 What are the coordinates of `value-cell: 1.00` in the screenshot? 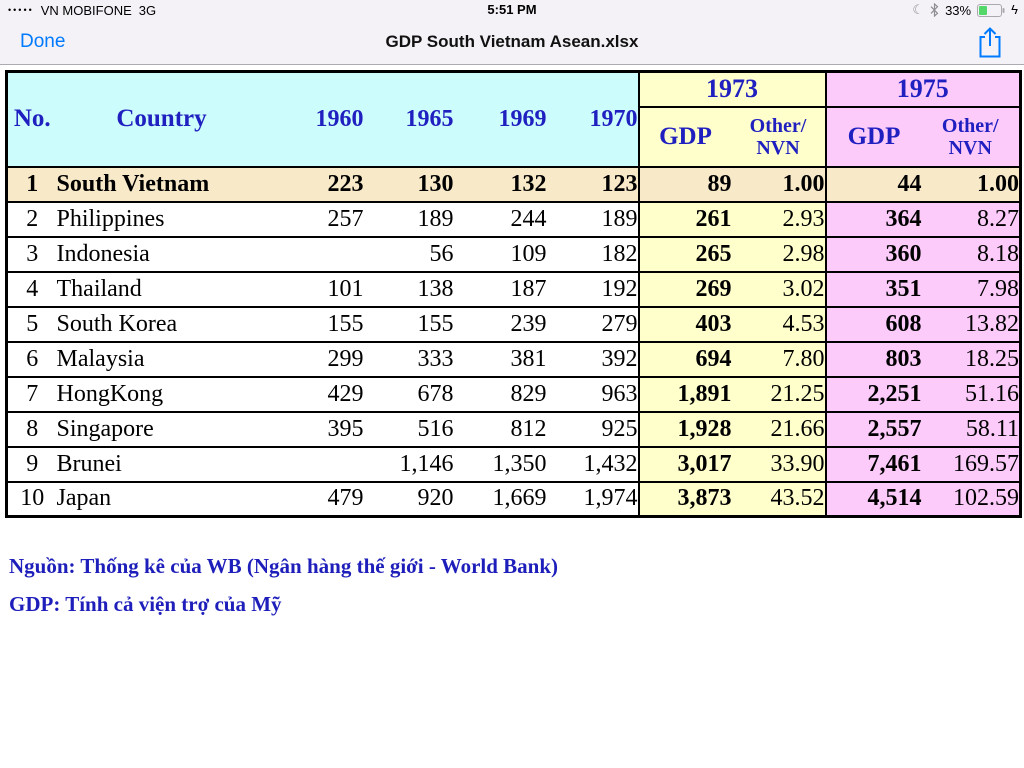 It's located at (971, 183).